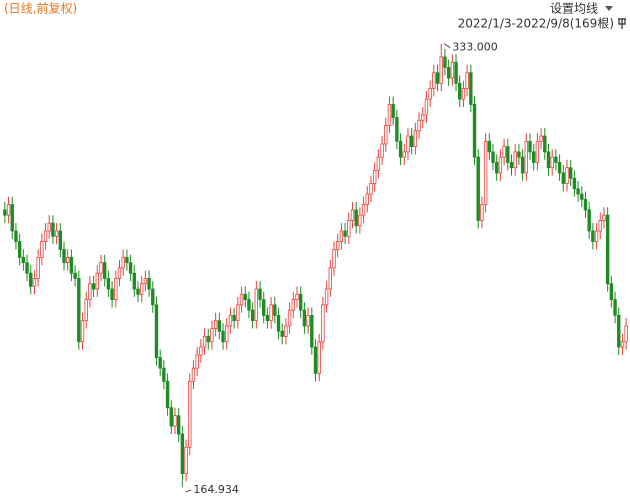 Image resolution: width=630 pixels, height=500 pixels. What do you see at coordinates (536, 24) in the screenshot?
I see `date-range: 2022/1/3-2022/9/8(169根)` at bounding box center [536, 24].